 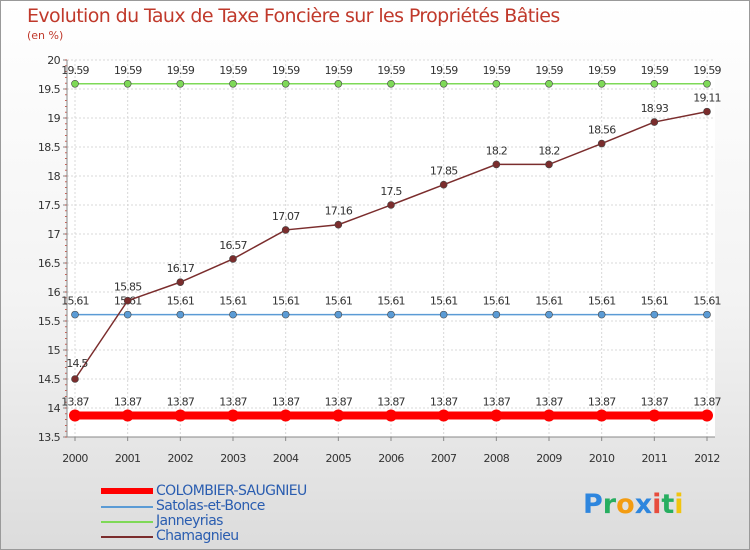 I want to click on y-tick-label: 16, so click(x=53, y=292).